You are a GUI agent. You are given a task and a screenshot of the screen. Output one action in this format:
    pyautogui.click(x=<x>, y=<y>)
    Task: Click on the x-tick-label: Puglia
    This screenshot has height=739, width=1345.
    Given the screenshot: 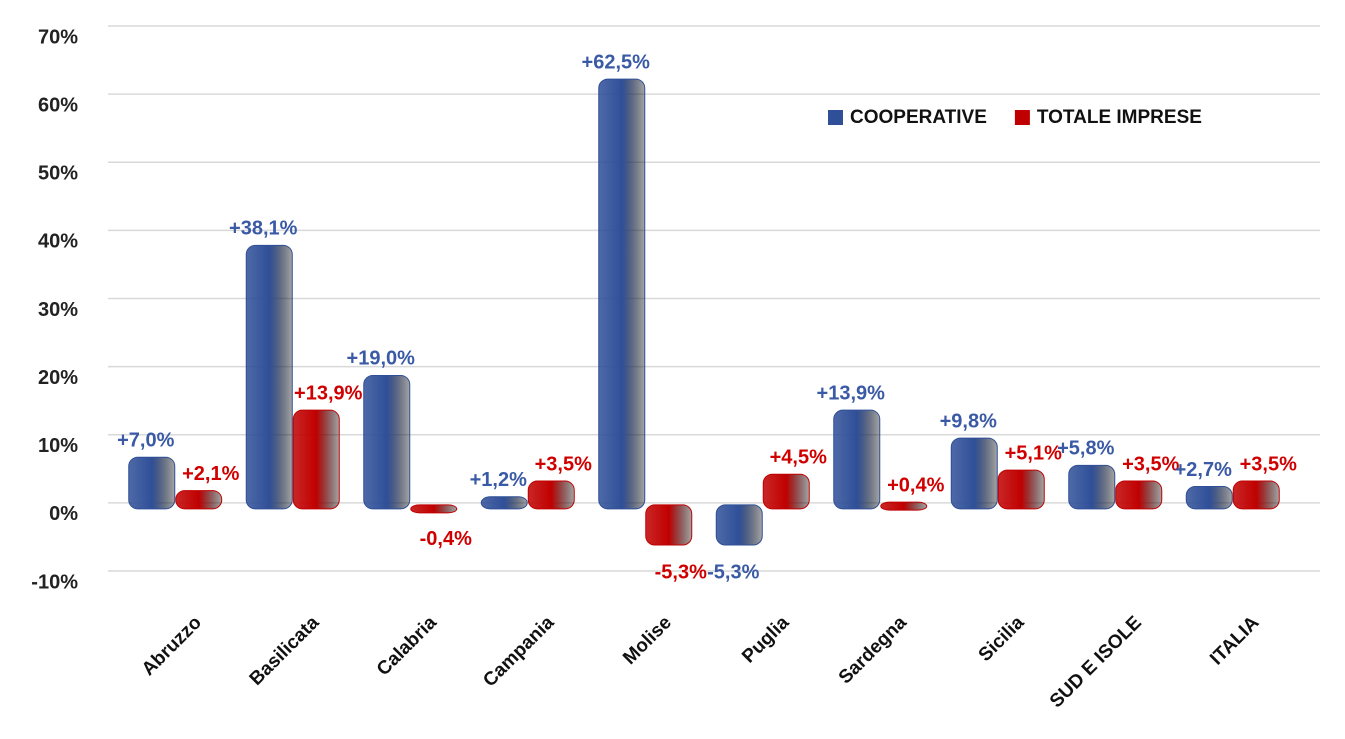 What is the action you would take?
    pyautogui.click(x=765, y=639)
    